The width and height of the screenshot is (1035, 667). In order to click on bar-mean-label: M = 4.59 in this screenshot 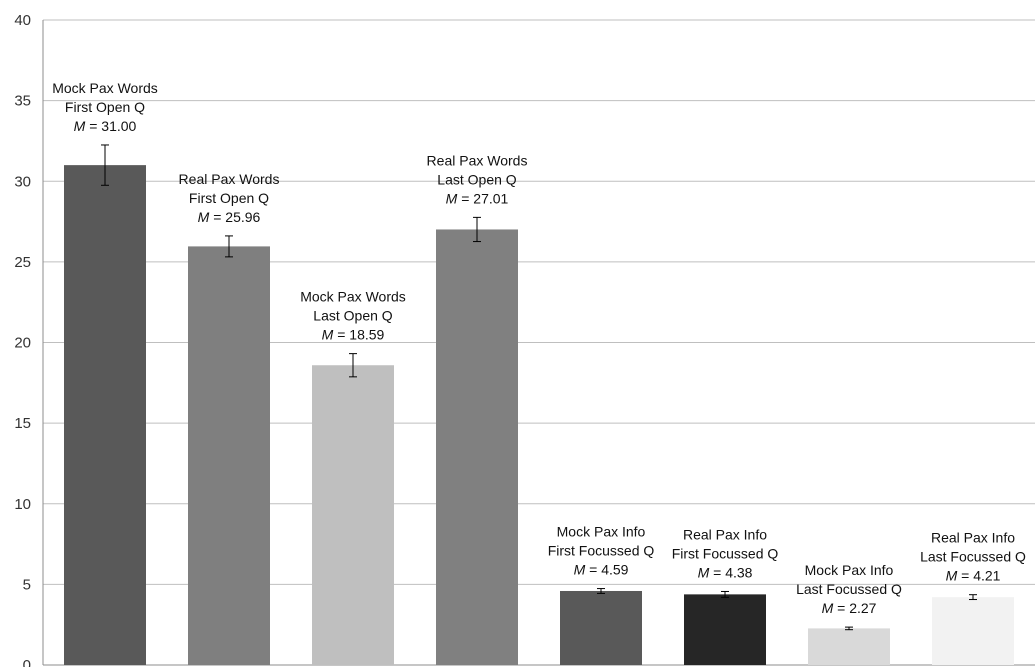, I will do `click(601, 570)`.